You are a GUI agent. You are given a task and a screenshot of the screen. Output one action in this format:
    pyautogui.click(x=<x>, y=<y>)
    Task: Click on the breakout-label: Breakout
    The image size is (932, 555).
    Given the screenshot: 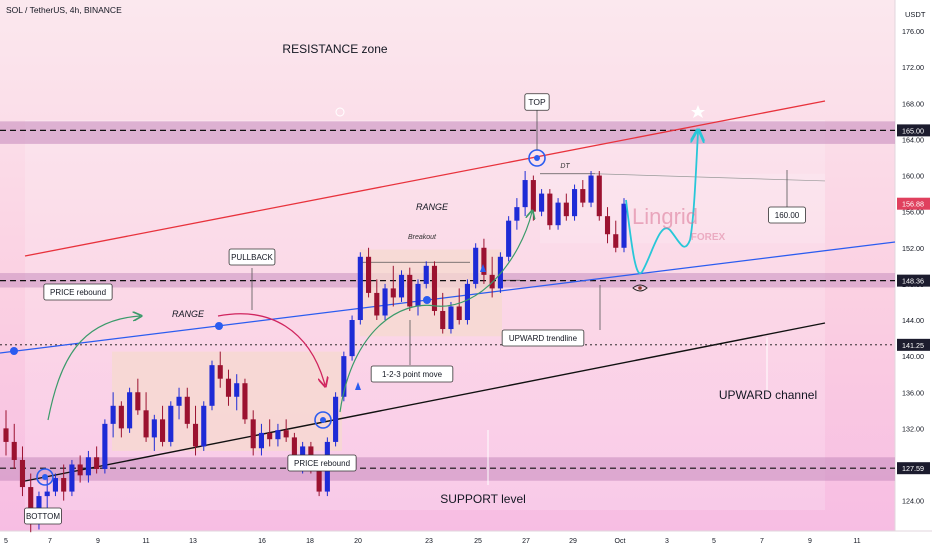 What is the action you would take?
    pyautogui.click(x=422, y=237)
    